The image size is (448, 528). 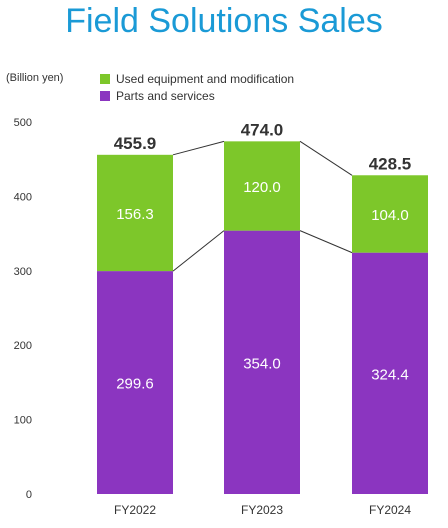 I want to click on segment-label: 354.0, so click(x=262, y=363).